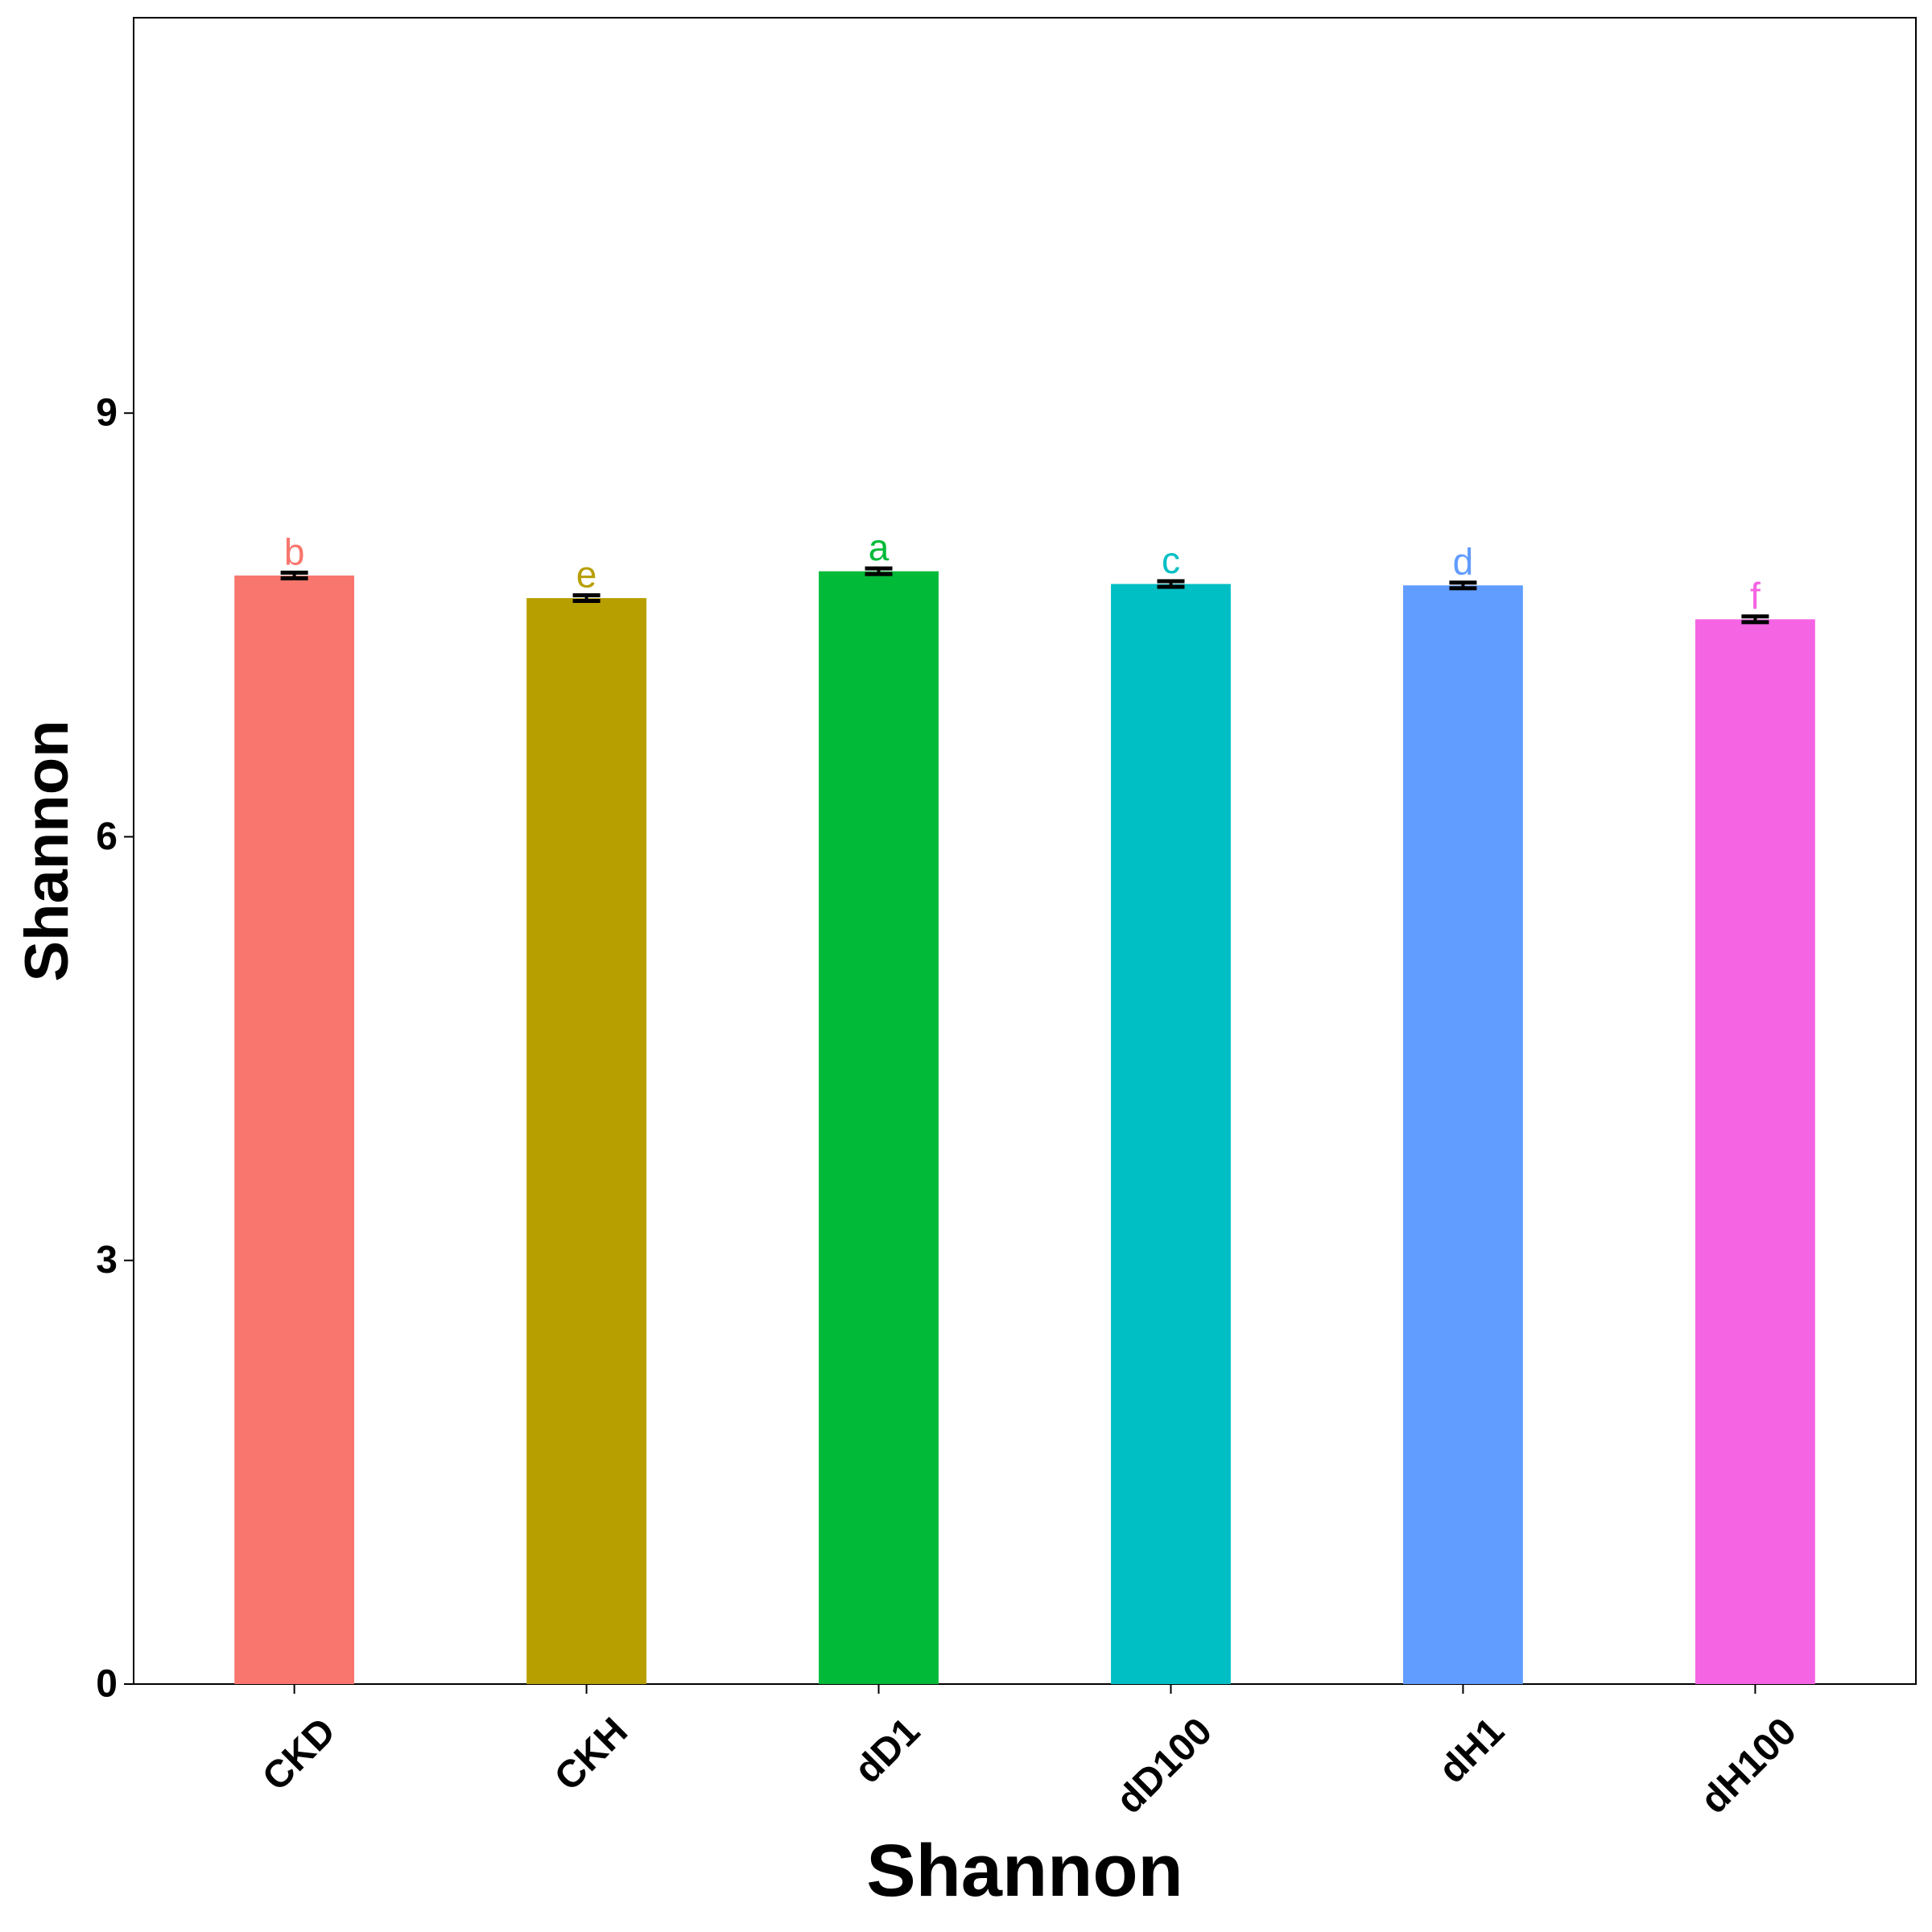 This screenshot has width=1932, height=1932. I want to click on x-axis: CKD CKH dD1 dD100 dH1 dH100, so click(1029, 1753).